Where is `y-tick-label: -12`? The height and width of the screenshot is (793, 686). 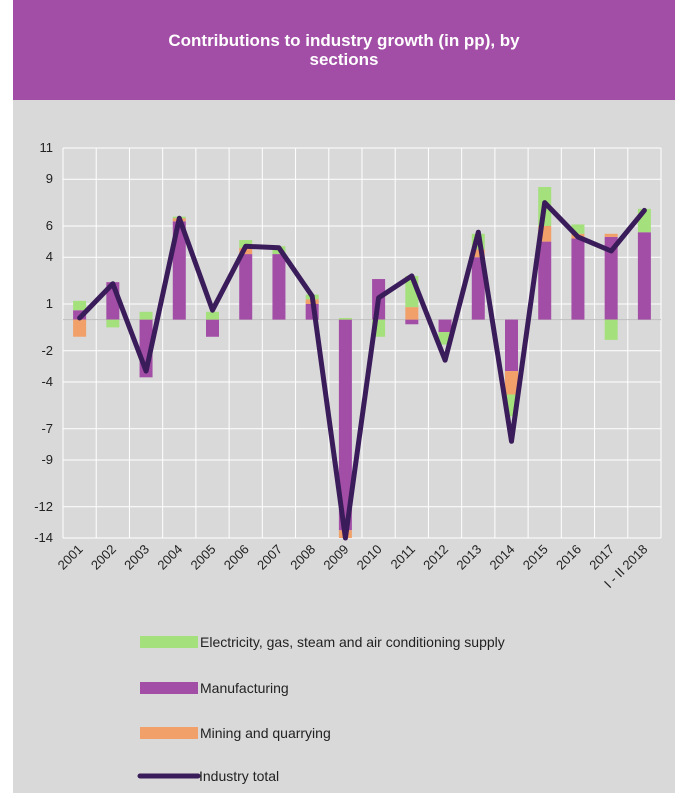
y-tick-label: -12 is located at coordinates (43, 506).